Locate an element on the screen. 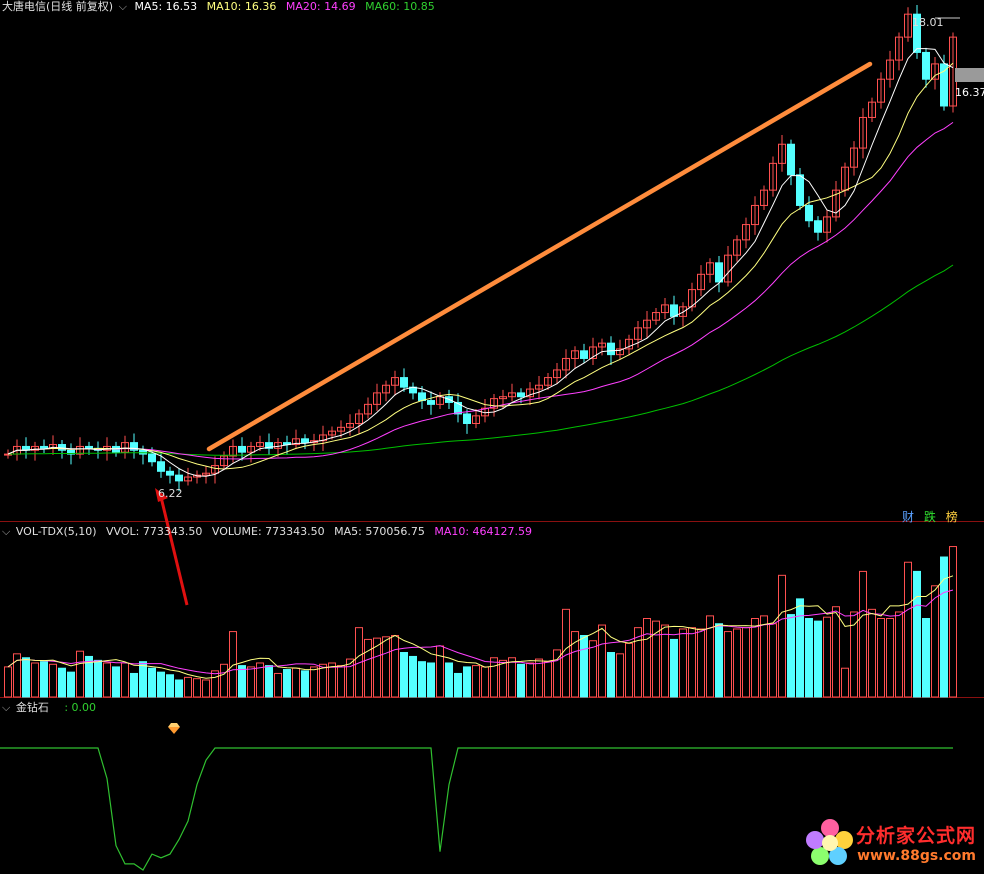 The image size is (984, 874). current-price-box is located at coordinates (969, 75).